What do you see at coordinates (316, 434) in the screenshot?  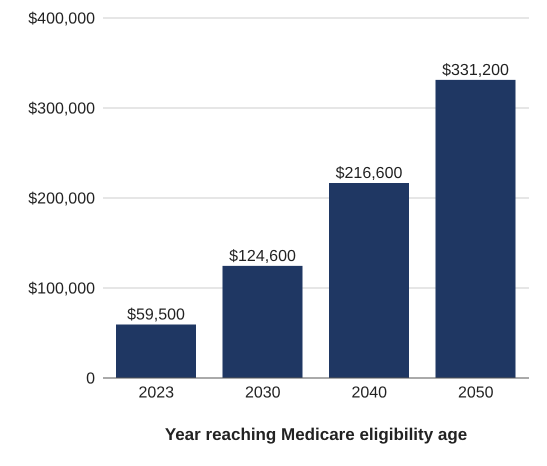 I see `x-axis-title: Year reaching Medicare eligibility age` at bounding box center [316, 434].